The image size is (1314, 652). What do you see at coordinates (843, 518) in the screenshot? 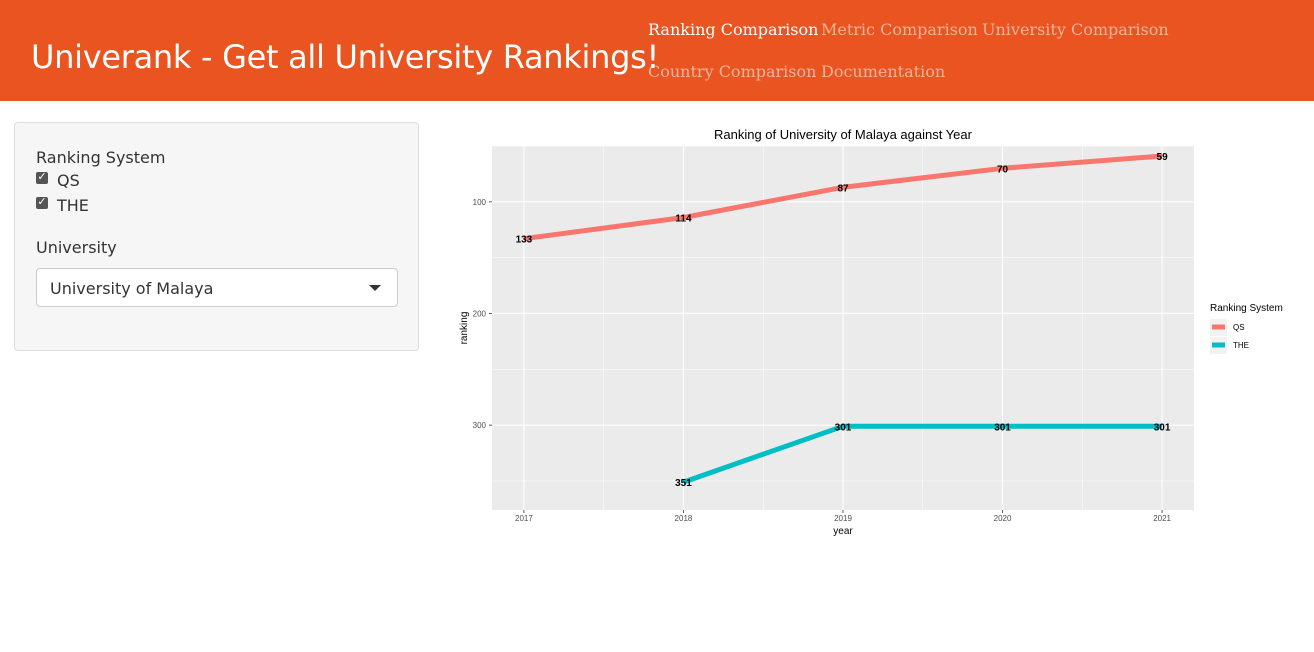
I see `x-tick-label: 2019` at bounding box center [843, 518].